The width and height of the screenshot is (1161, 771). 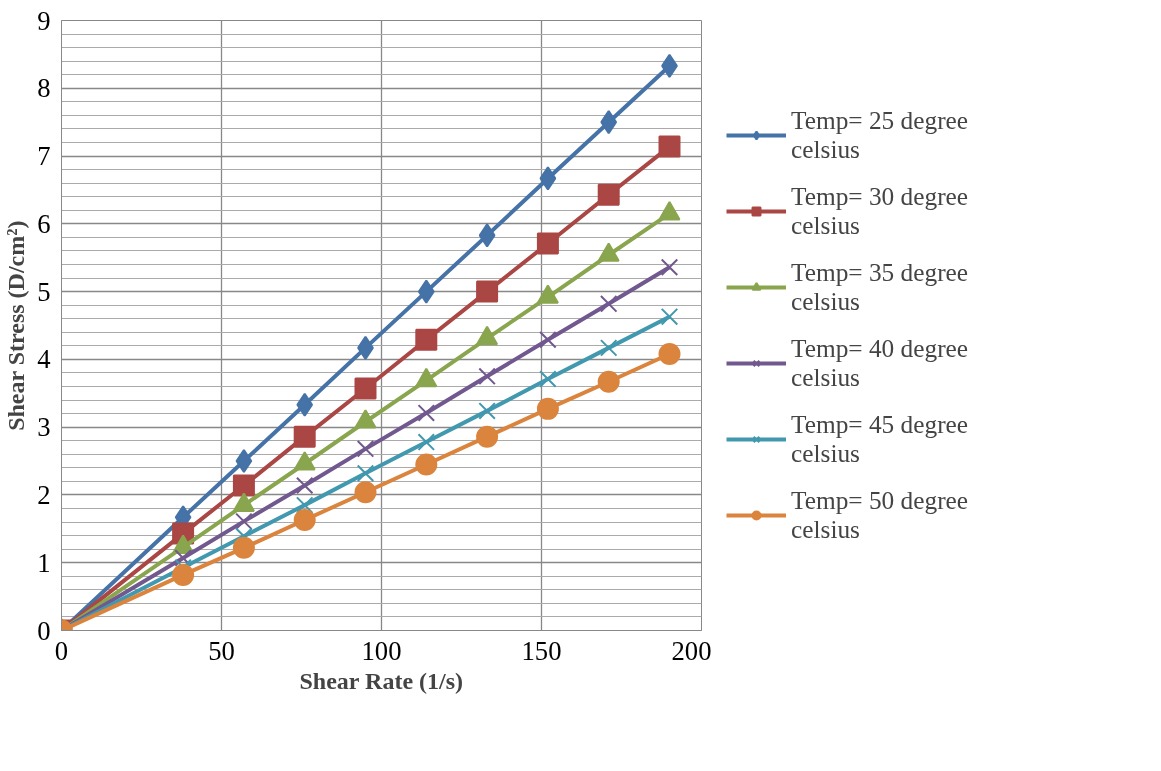 What do you see at coordinates (221, 650) in the screenshot?
I see `x-tick-label: 50` at bounding box center [221, 650].